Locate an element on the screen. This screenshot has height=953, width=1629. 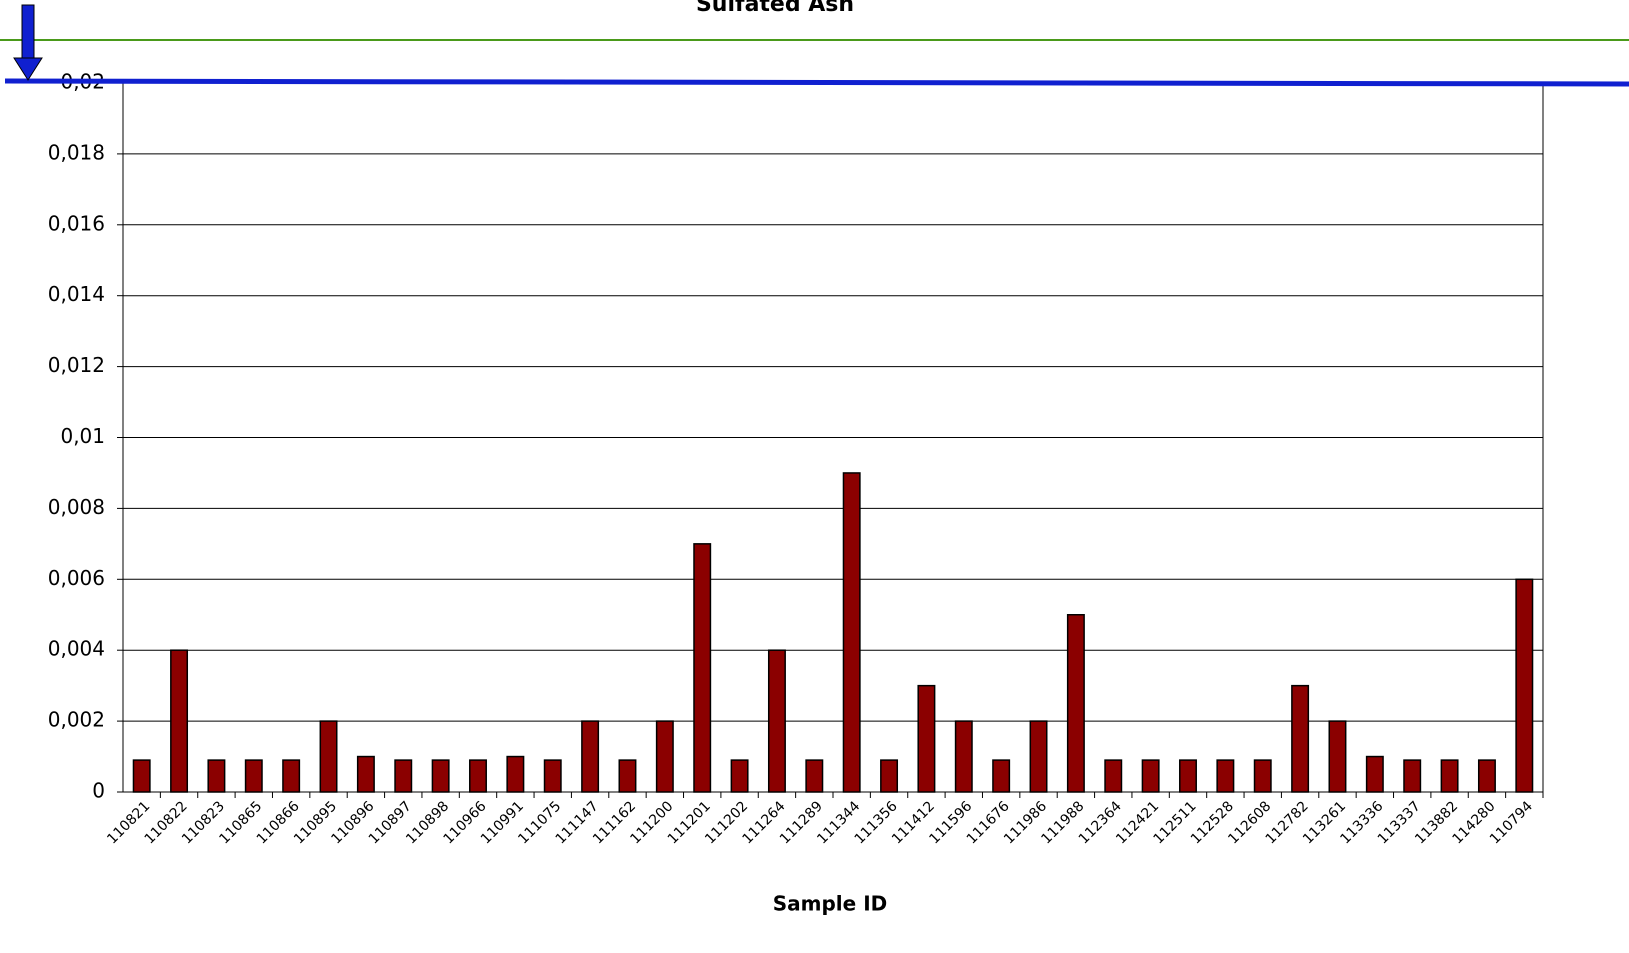
arrow-head is located at coordinates (28, 69).